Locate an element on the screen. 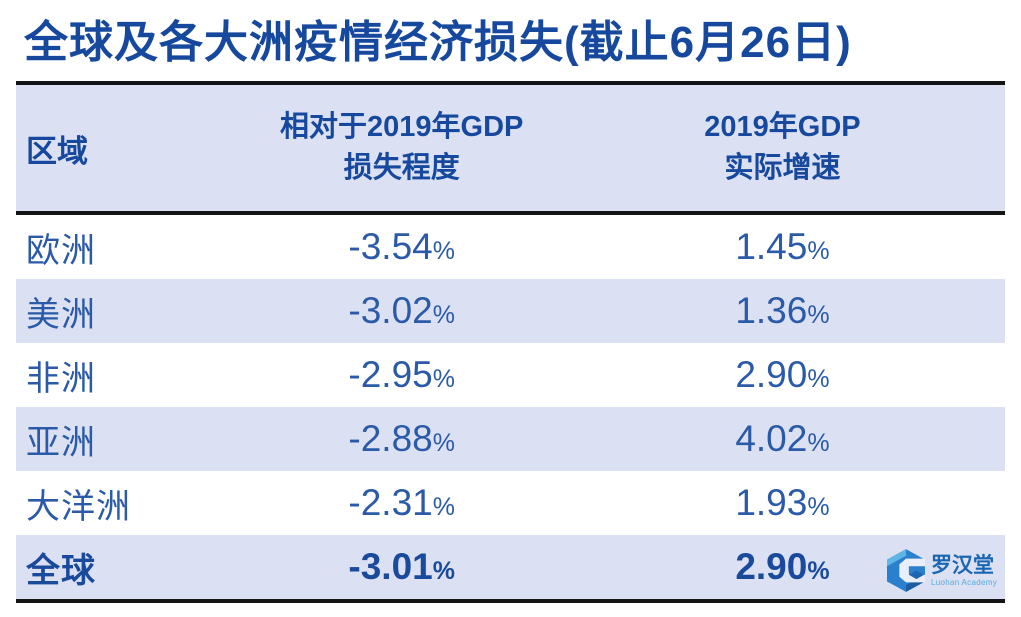 This screenshot has width=1021, height=617. growth-value: 1.93 is located at coordinates (771, 502).